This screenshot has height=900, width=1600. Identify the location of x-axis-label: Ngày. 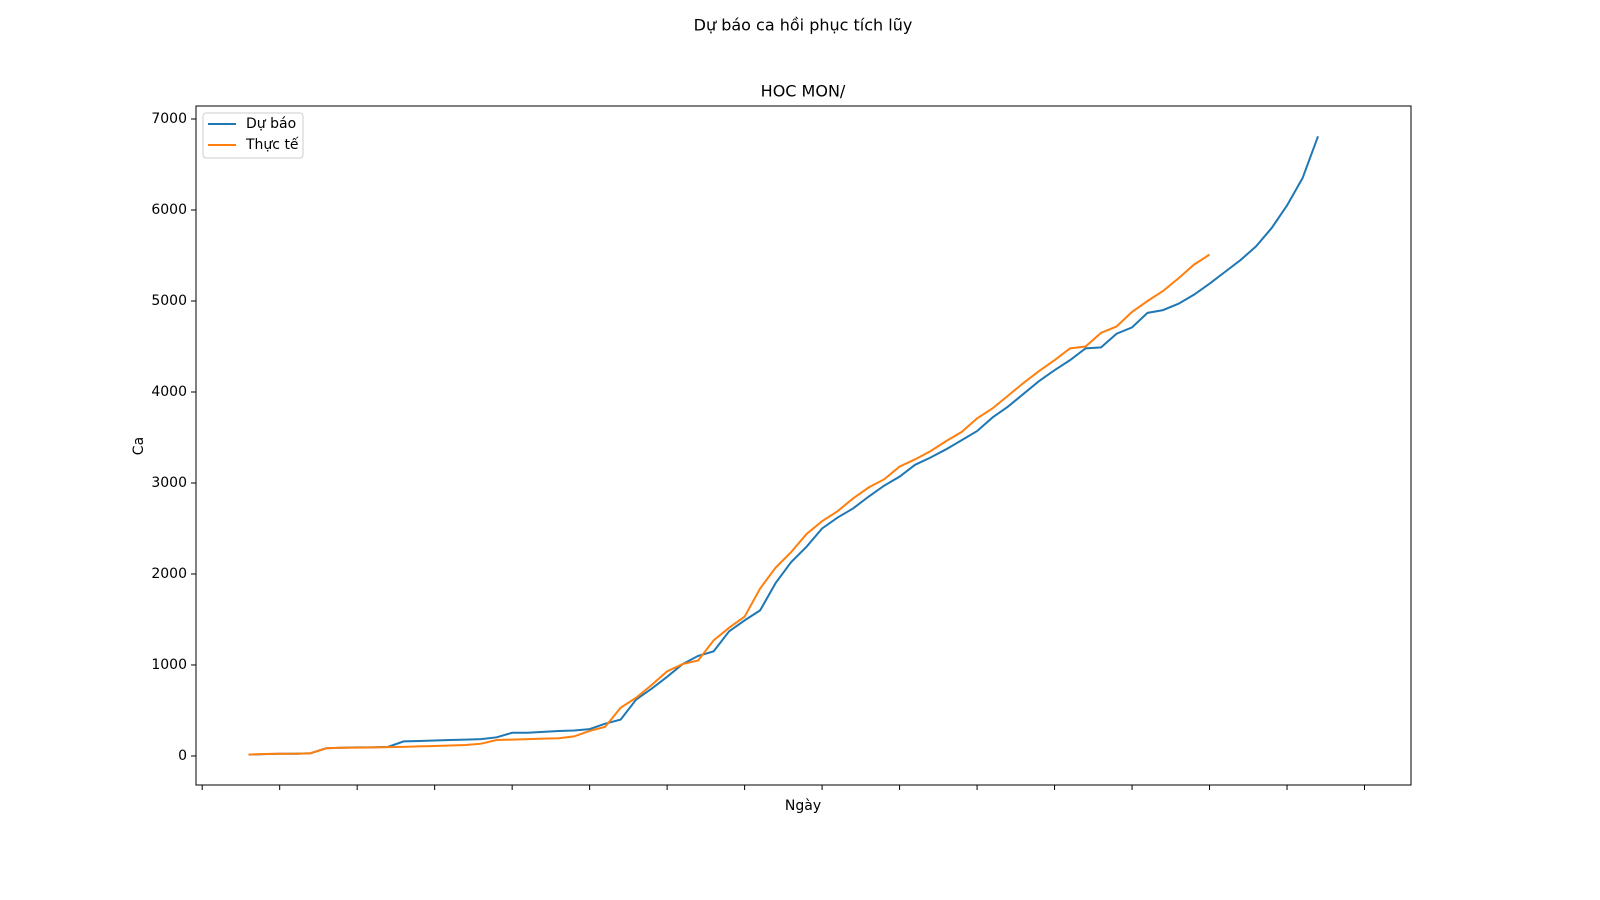
(803, 806).